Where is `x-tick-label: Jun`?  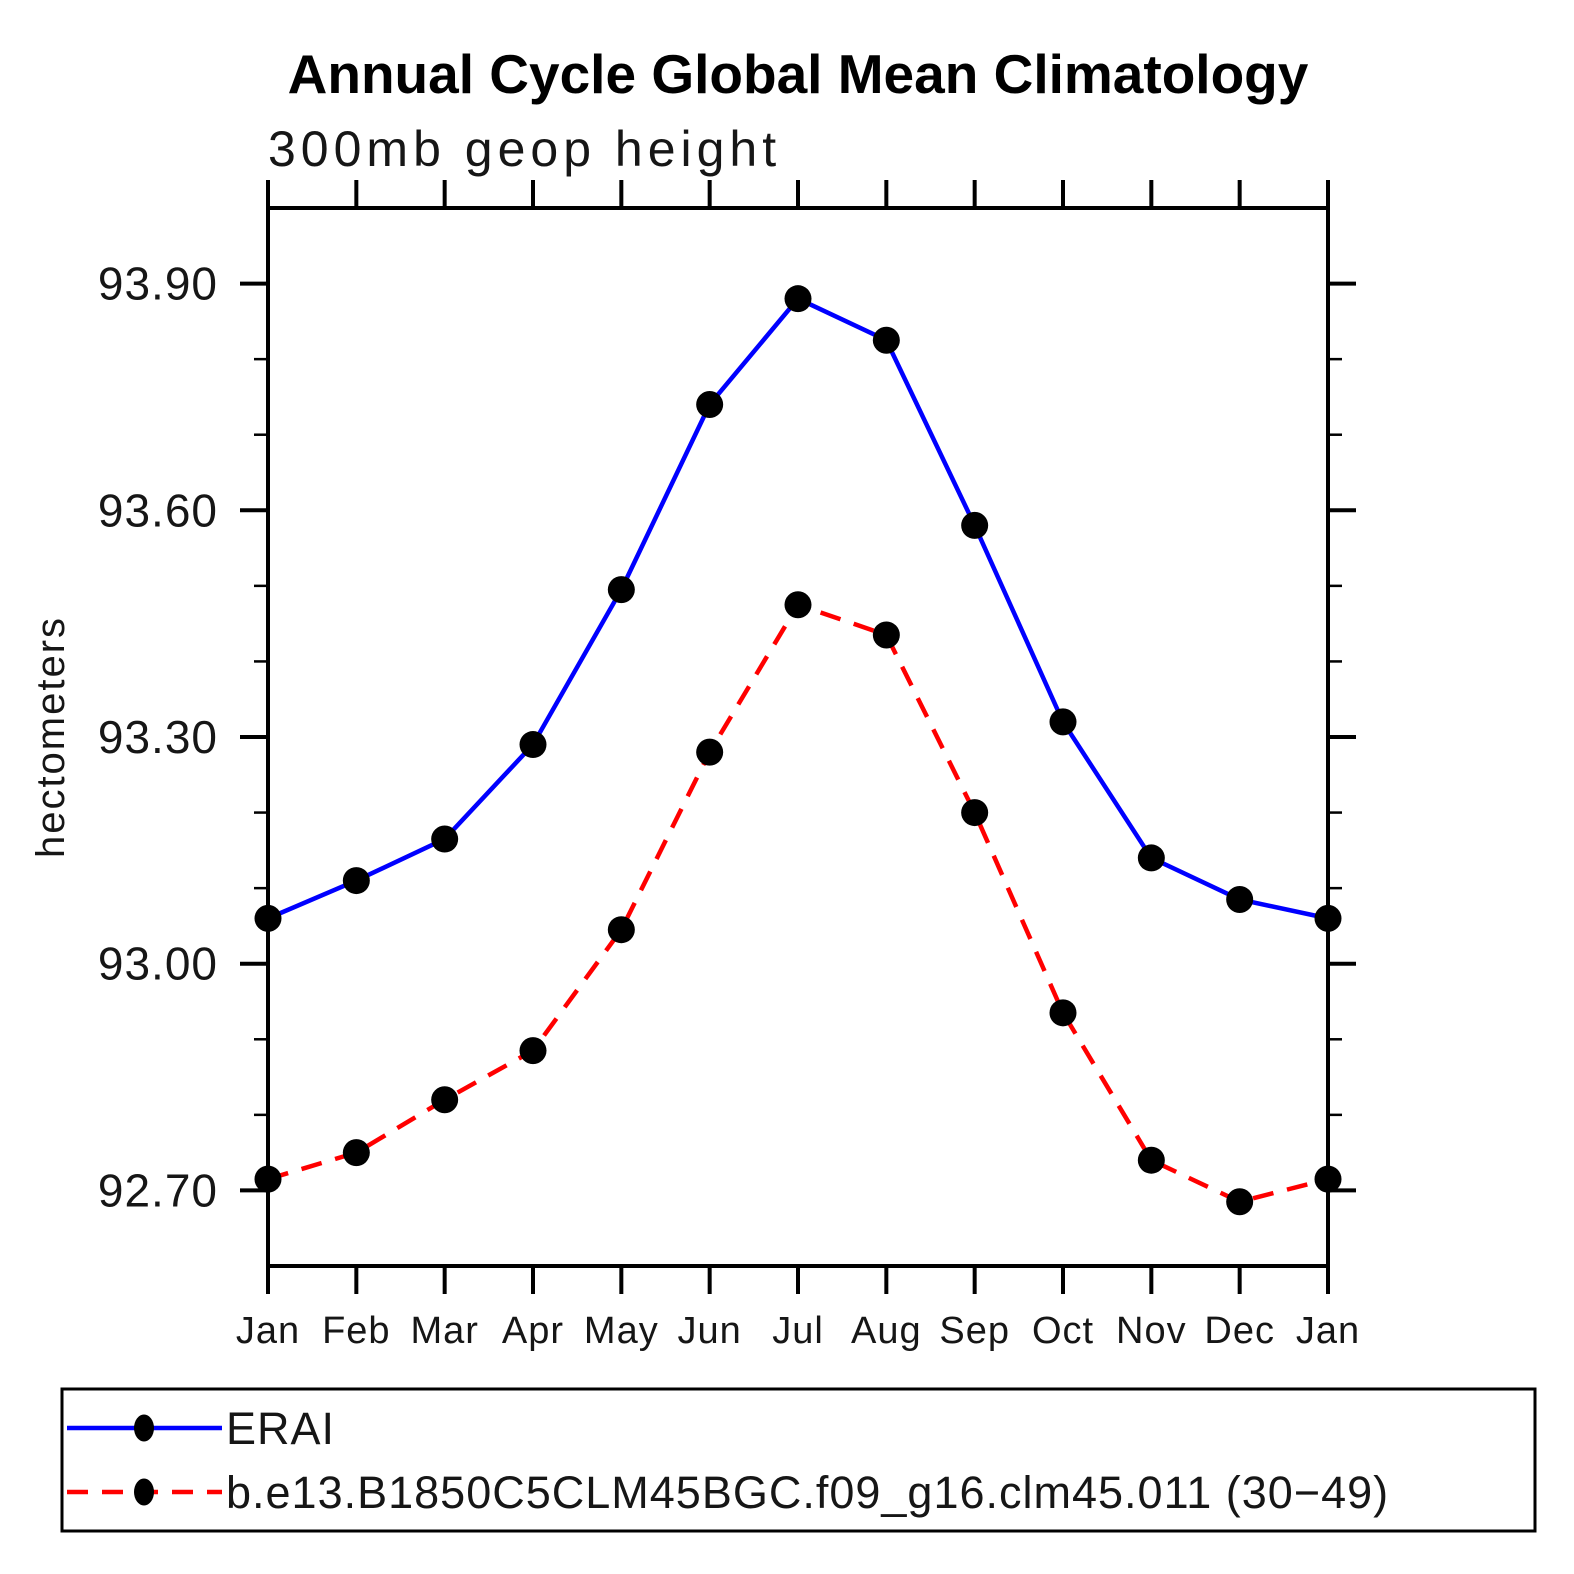 x-tick-label: Jun is located at coordinates (710, 1331).